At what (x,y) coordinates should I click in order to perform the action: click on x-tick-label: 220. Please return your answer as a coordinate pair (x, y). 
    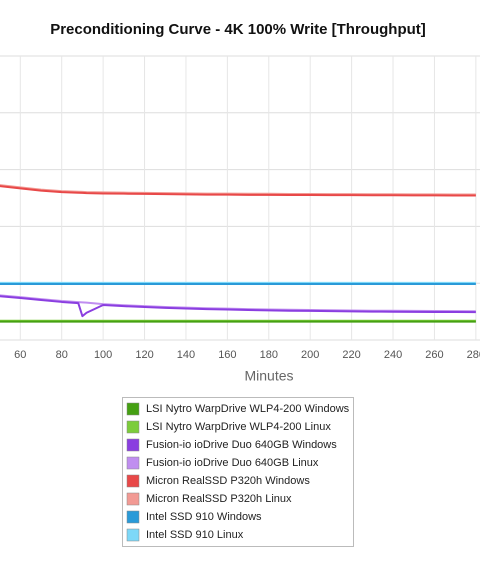
    Looking at the image, I should click on (351, 355).